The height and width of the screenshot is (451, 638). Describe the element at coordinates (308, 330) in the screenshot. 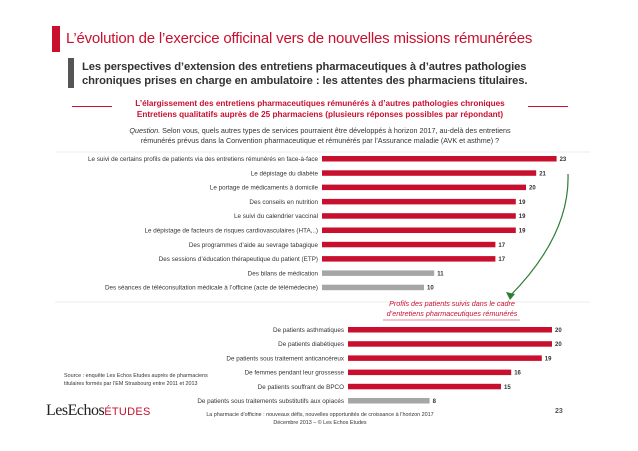

I see `category-label-1: De patients asthmatiques` at that location.